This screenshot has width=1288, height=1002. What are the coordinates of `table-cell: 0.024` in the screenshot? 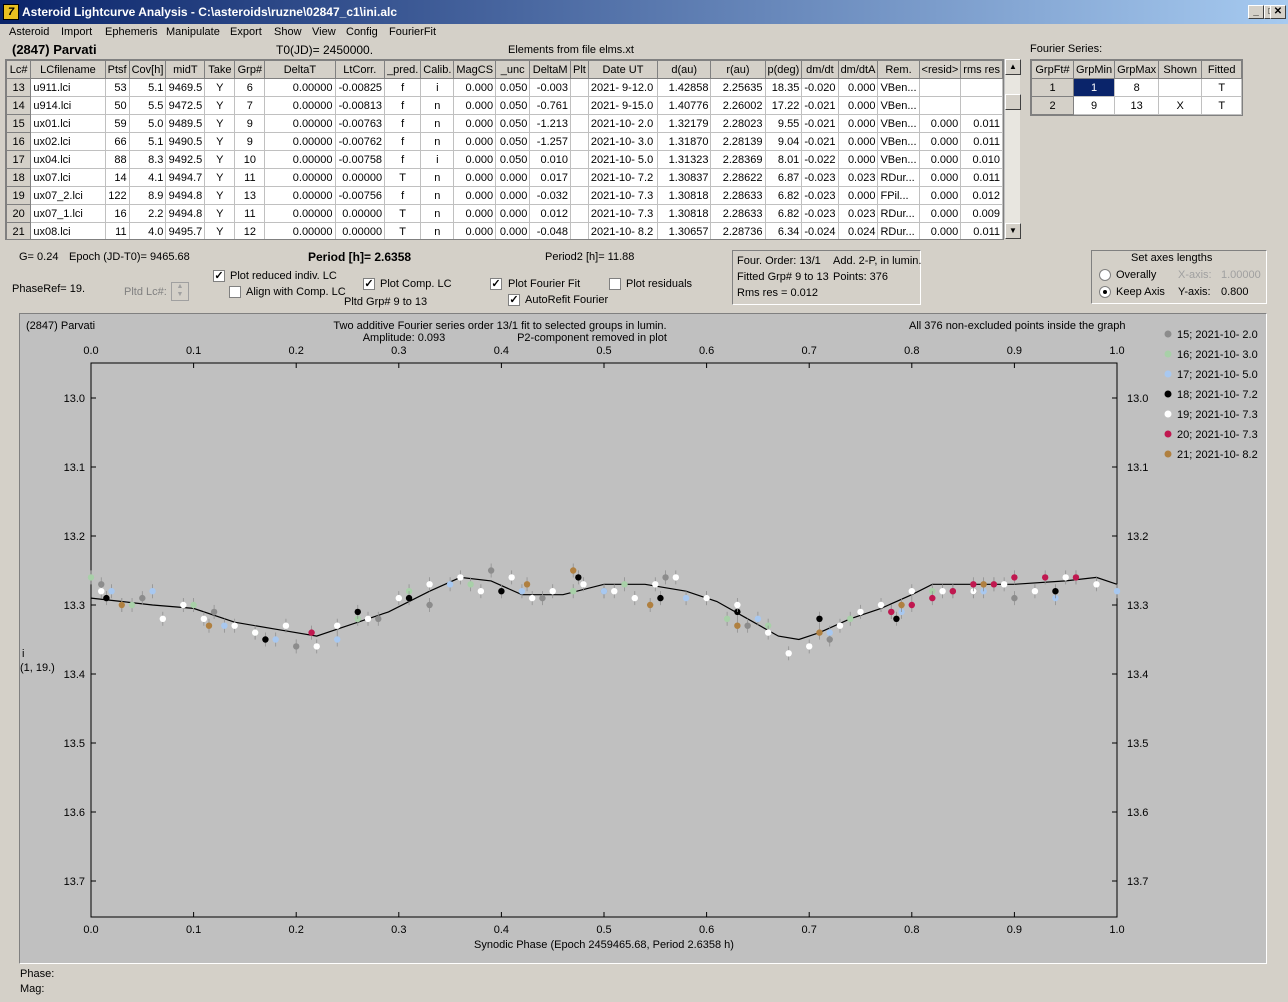 It's located at (858, 230).